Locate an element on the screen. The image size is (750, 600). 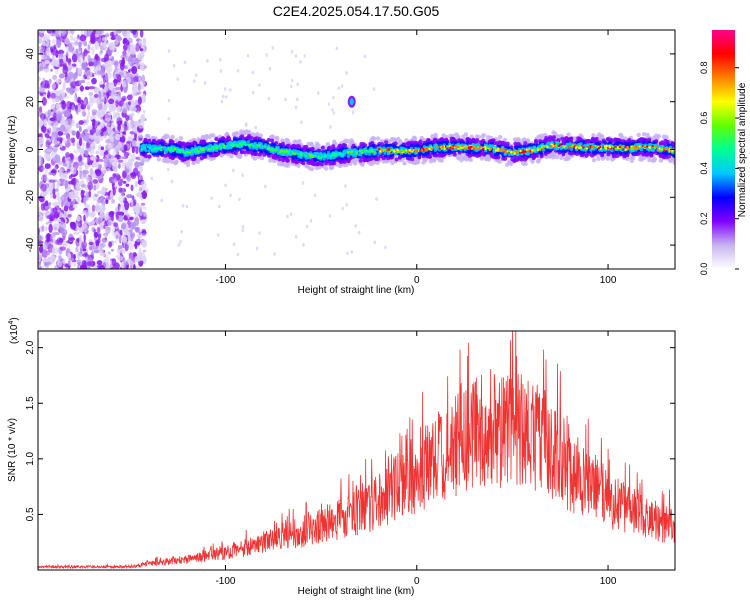
x-tick-label: -100 is located at coordinates (225, 581).